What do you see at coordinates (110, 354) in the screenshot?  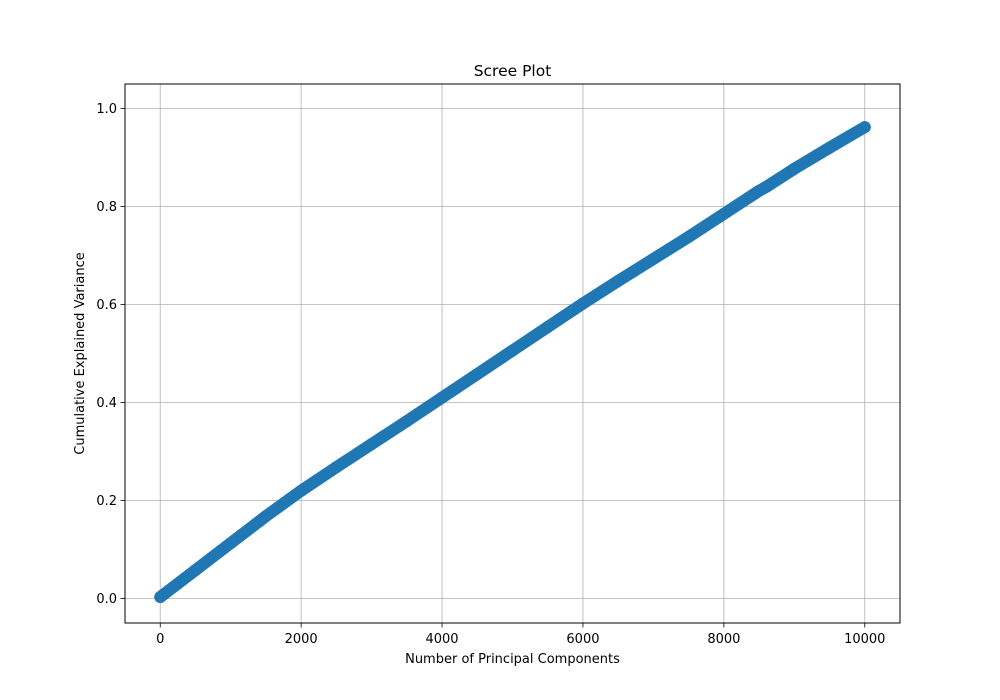 I see `y-axis-ticks: 0.0 0.2 0.4 0.6 0.8 1.0` at bounding box center [110, 354].